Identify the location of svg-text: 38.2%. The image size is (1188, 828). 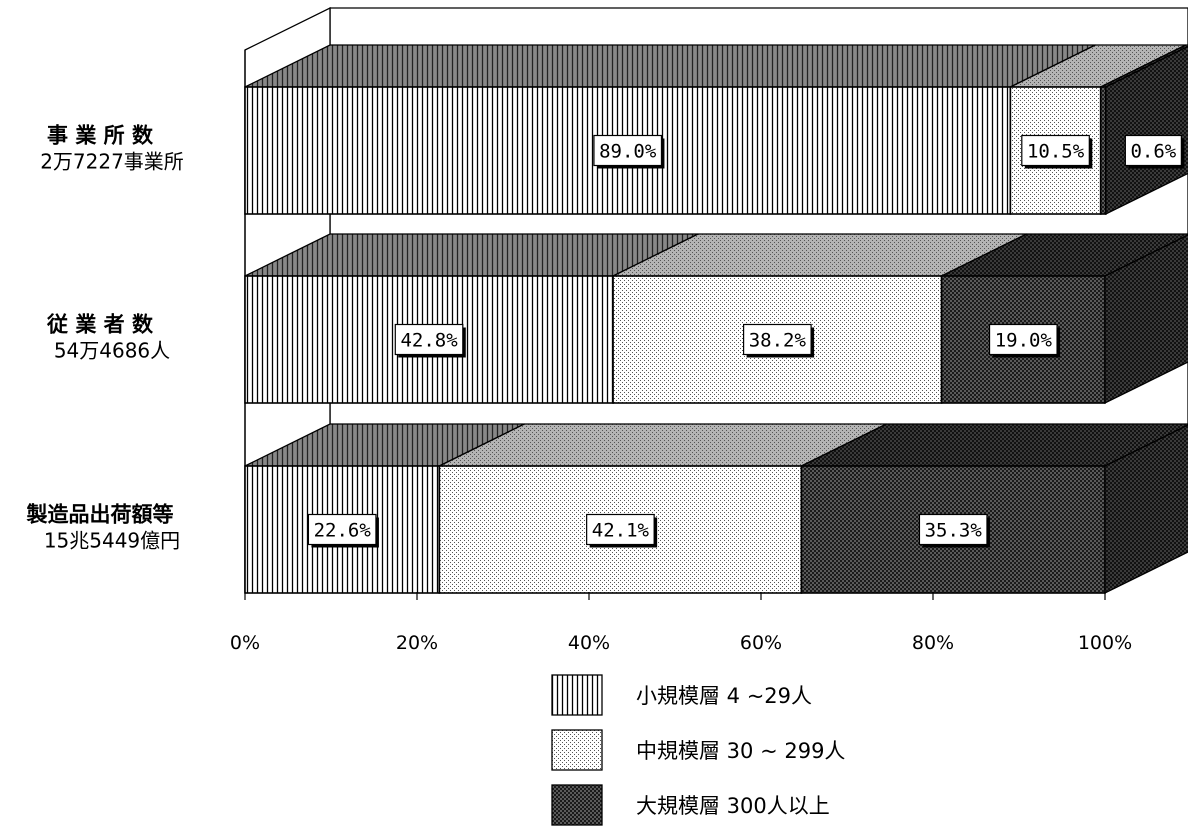
(778, 341).